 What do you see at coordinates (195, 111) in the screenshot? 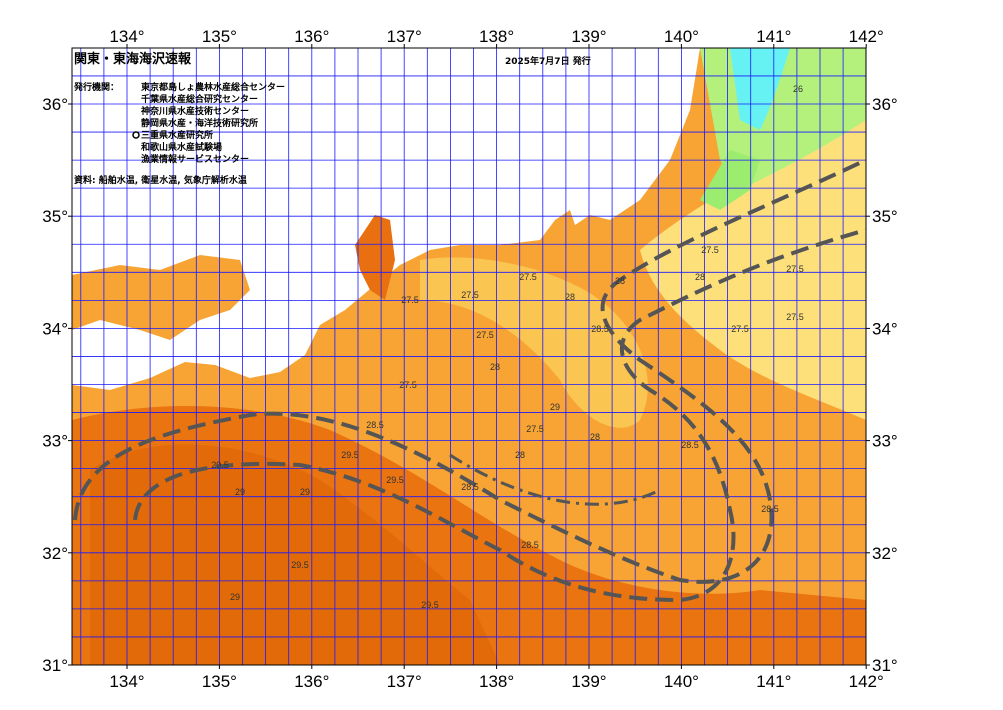
I see `issuer: 神奈川県水産技術センター` at bounding box center [195, 111].